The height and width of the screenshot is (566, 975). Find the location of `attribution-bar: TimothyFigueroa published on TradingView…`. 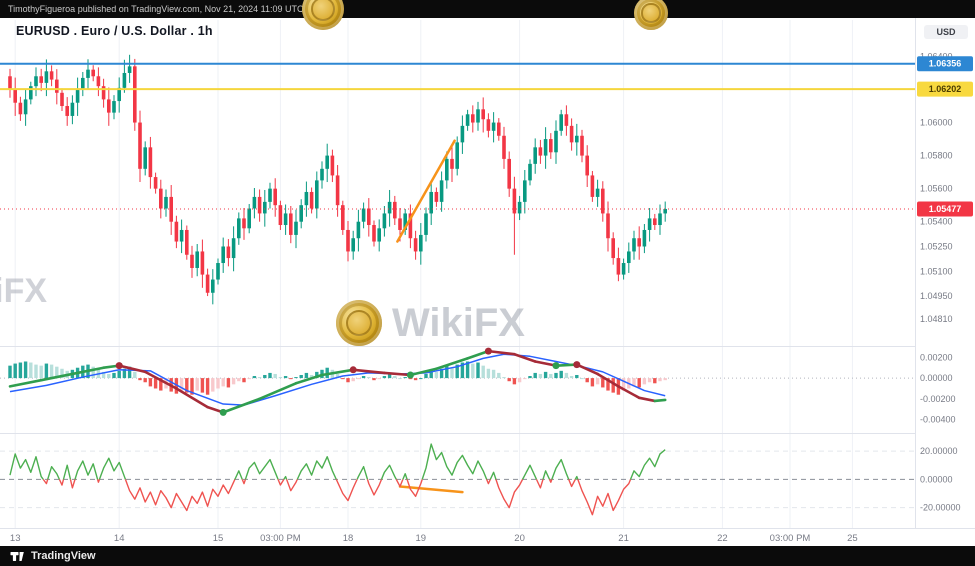

attribution-bar: TimothyFigueroa published on TradingView… is located at coordinates (487, 9).